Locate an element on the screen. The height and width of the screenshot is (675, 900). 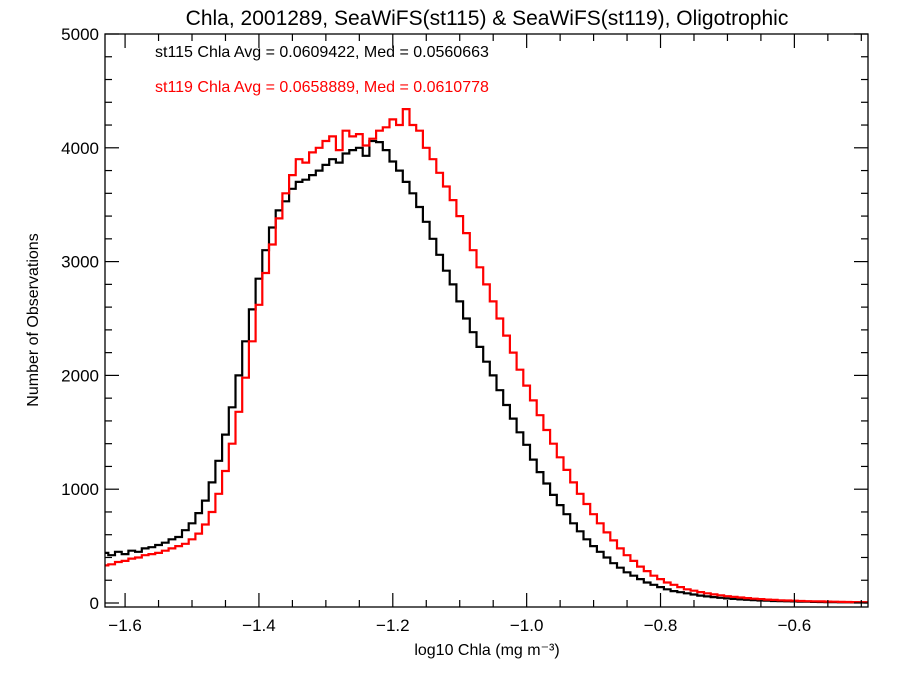
x-tick-label: −0.8 is located at coordinates (661, 625).